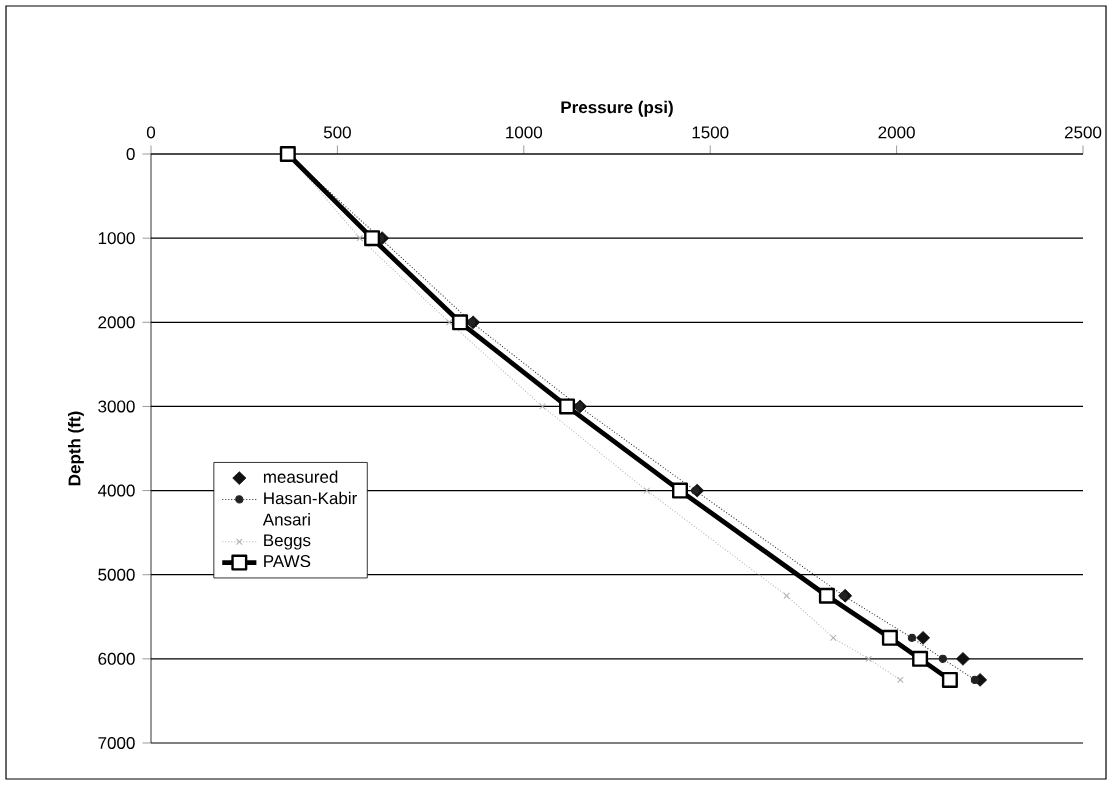 Image resolution: width=1112 pixels, height=785 pixels. Describe the element at coordinates (116, 238) in the screenshot. I see `y-tick-label: 1000` at that location.